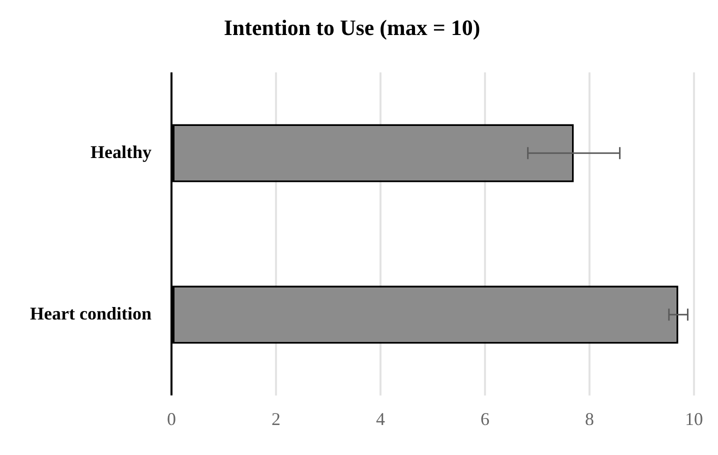  What do you see at coordinates (121, 152) in the screenshot?
I see `y-tick-label: Healthy` at bounding box center [121, 152].